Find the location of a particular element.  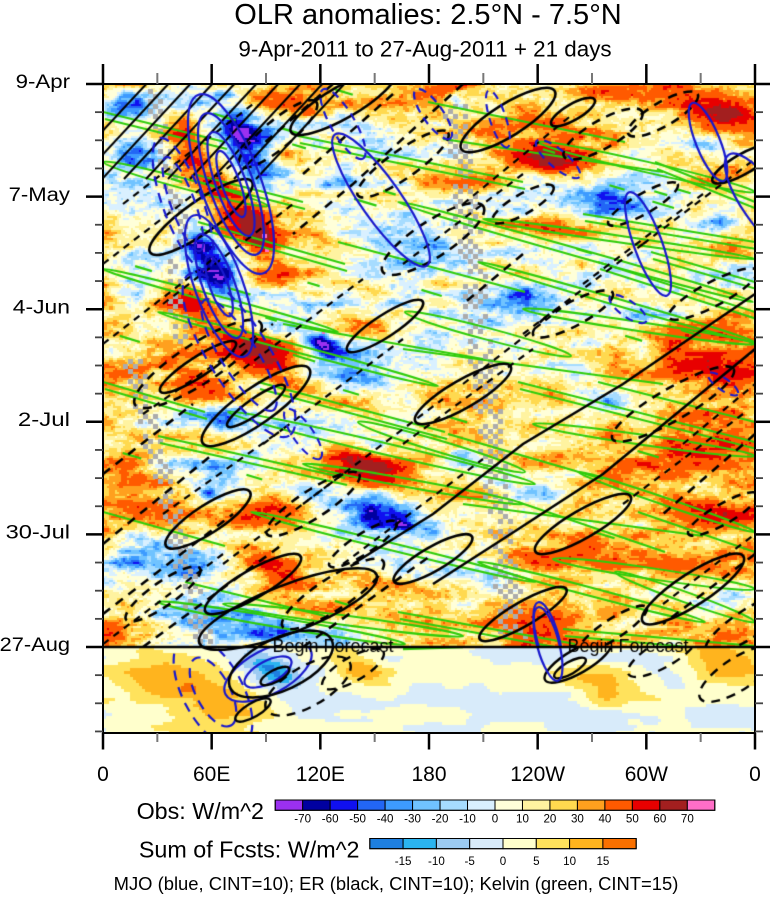

svg-text: 120W is located at coordinates (537, 774).